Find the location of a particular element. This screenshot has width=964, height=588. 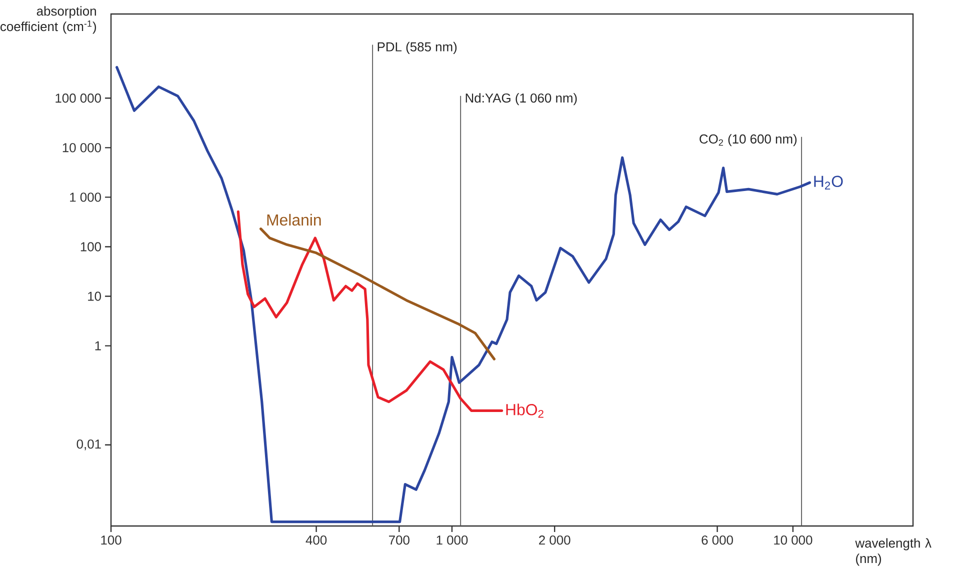

ref-line-label: CO$_{2}$ (10 600 nm) is located at coordinates (748, 140).